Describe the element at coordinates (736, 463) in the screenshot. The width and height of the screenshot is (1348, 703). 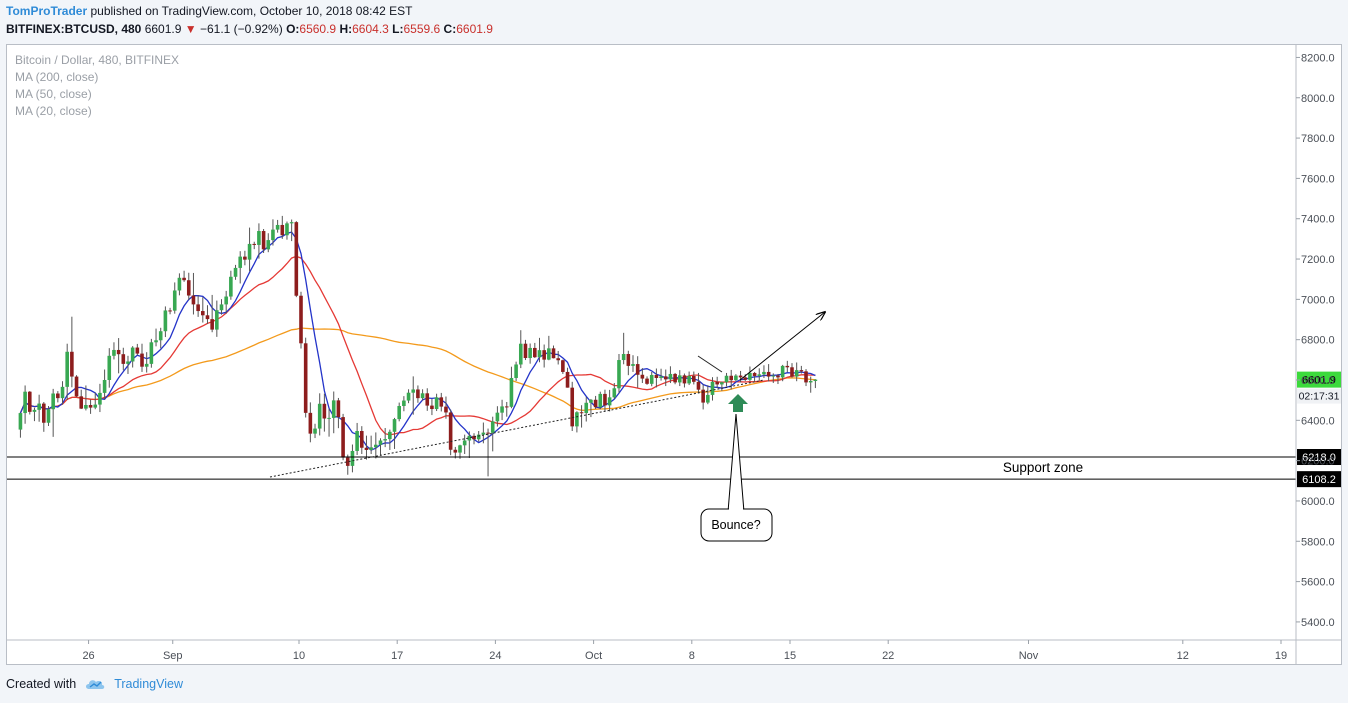
I see `callout-pointer` at that location.